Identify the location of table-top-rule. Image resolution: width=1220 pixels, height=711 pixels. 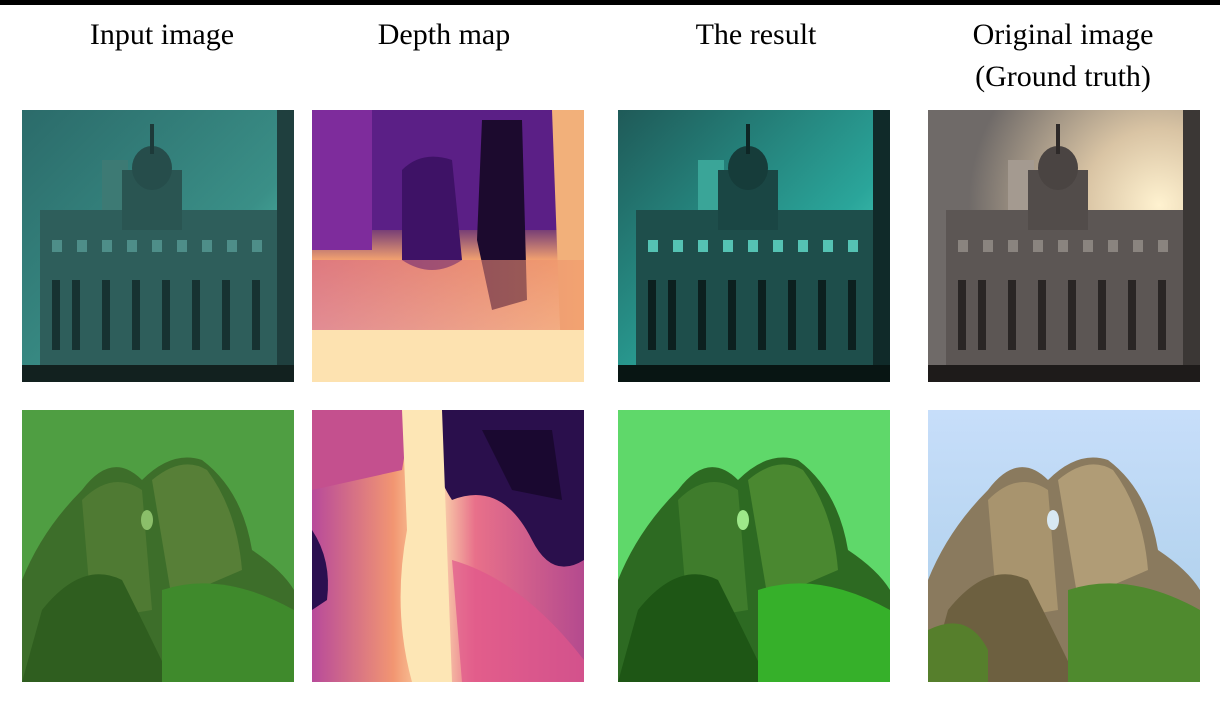
(610, 2).